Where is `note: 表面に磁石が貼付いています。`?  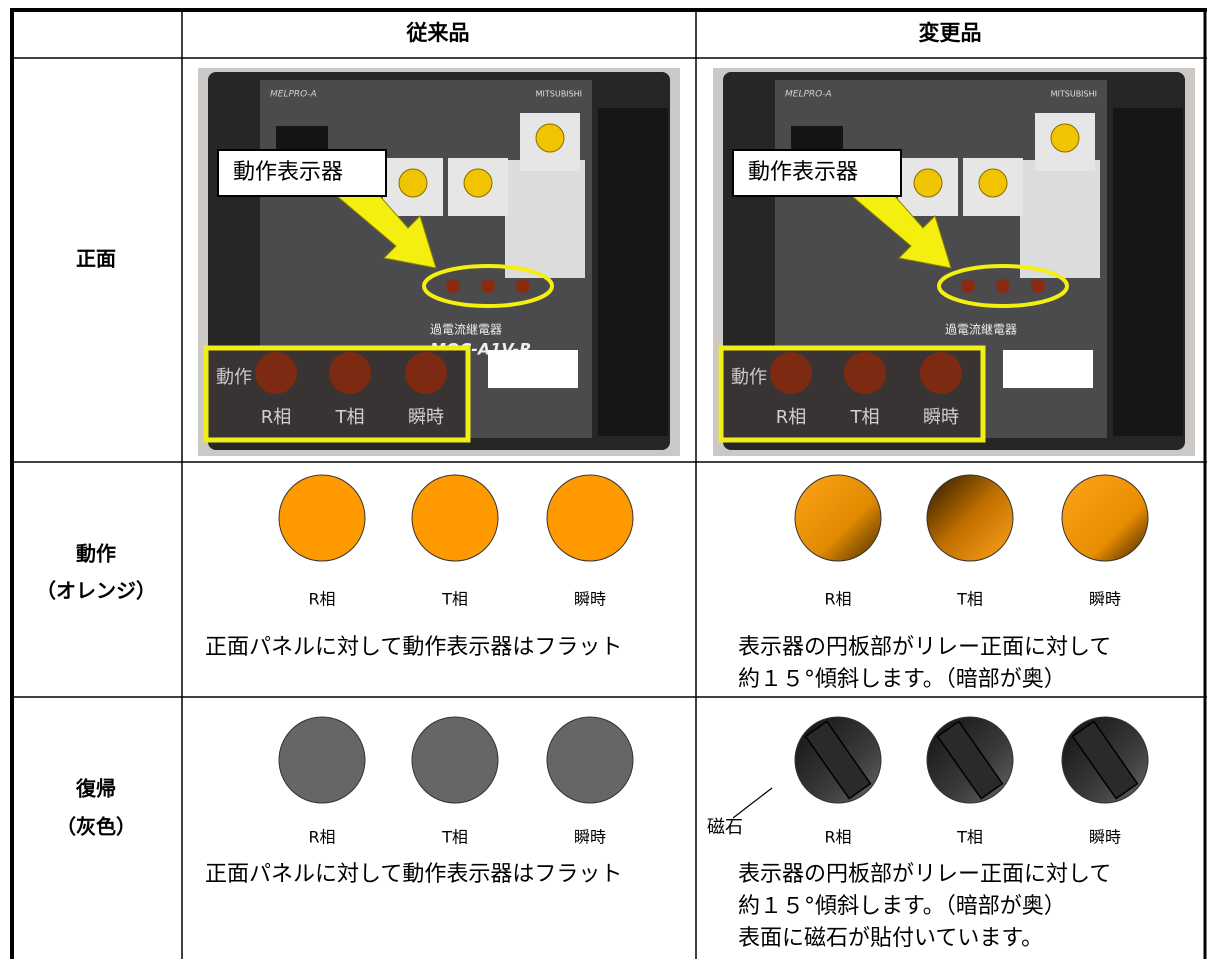
note: 表面に磁石が貼付いています。 is located at coordinates (890, 938).